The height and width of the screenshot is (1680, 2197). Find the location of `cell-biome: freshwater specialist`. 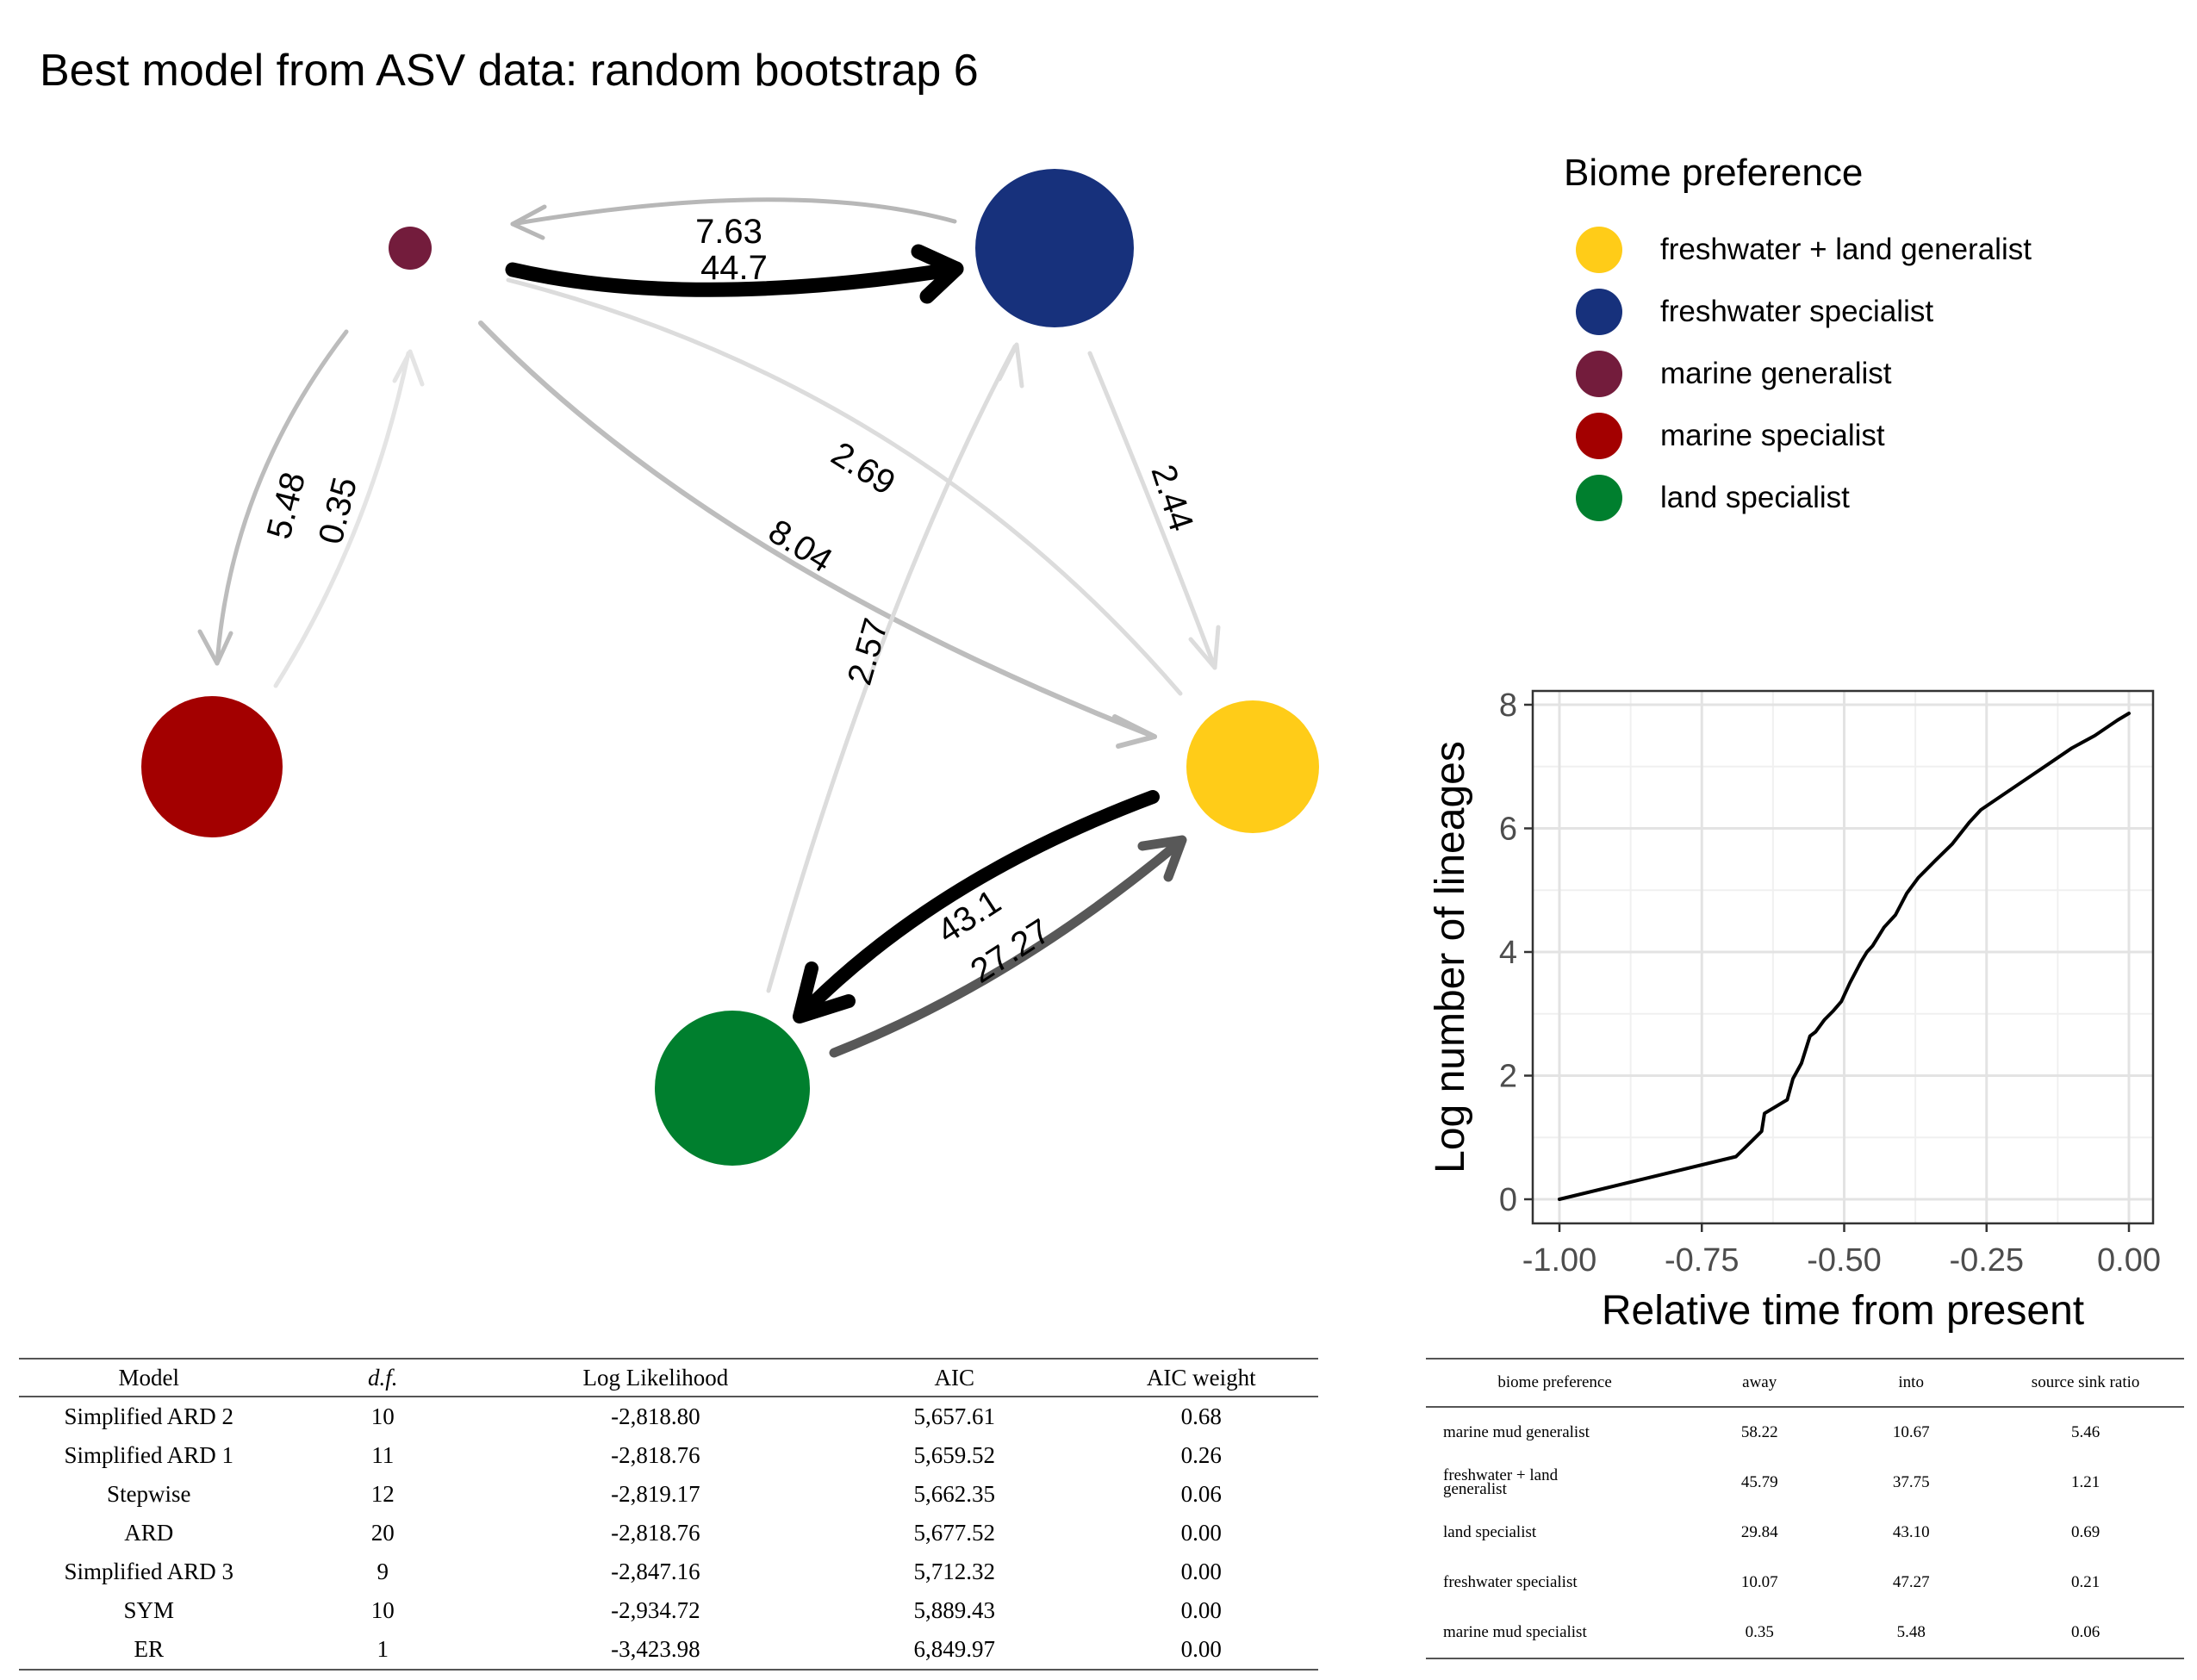

cell-biome: freshwater specialist is located at coordinates (1510, 1582).